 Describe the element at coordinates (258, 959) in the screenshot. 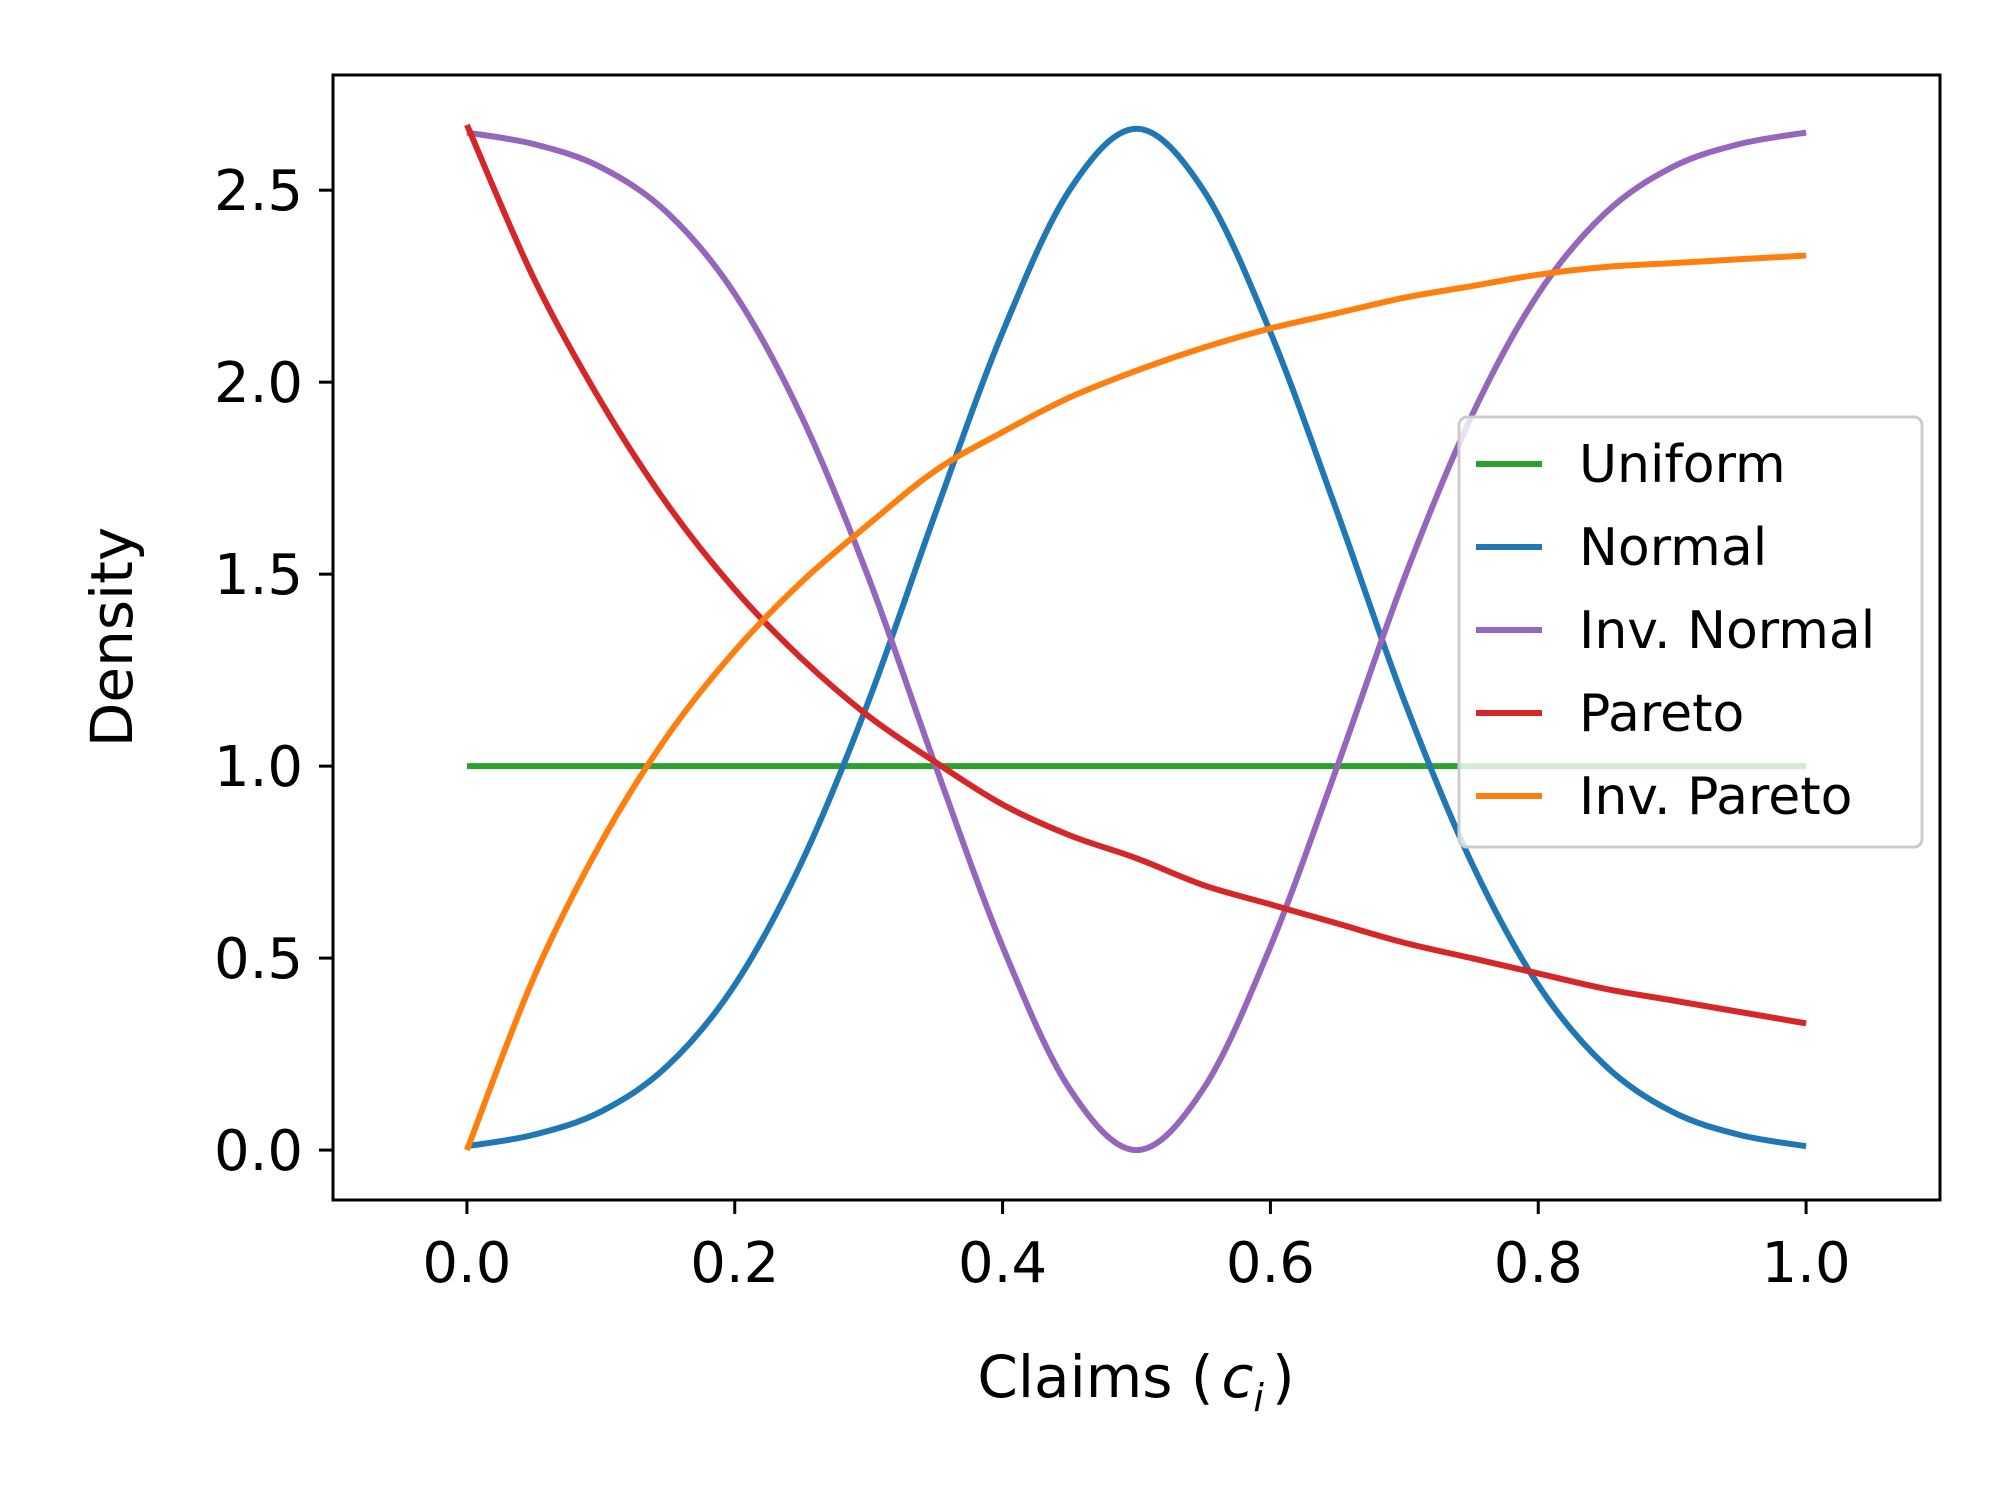

I see `y-tick-label-1: 0.5` at that location.